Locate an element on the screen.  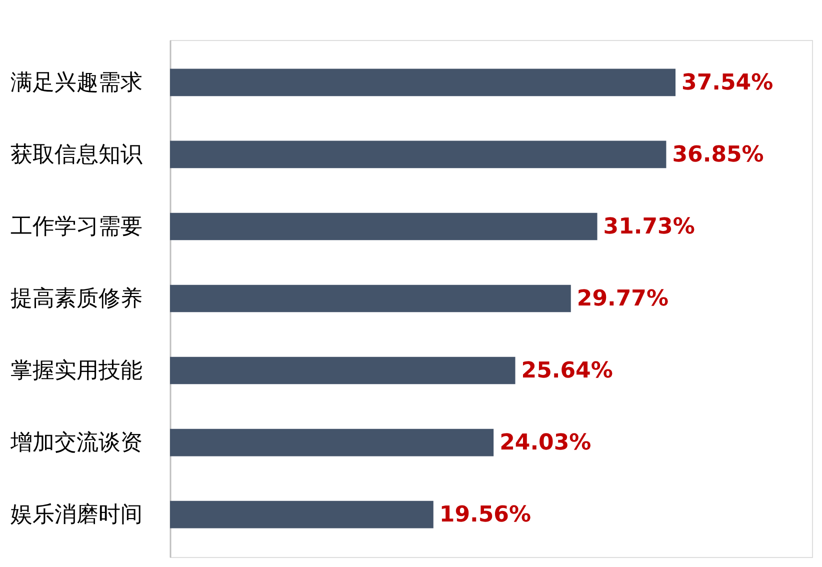
y-tick-label: 增加交流谈资 is located at coordinates (76, 443).